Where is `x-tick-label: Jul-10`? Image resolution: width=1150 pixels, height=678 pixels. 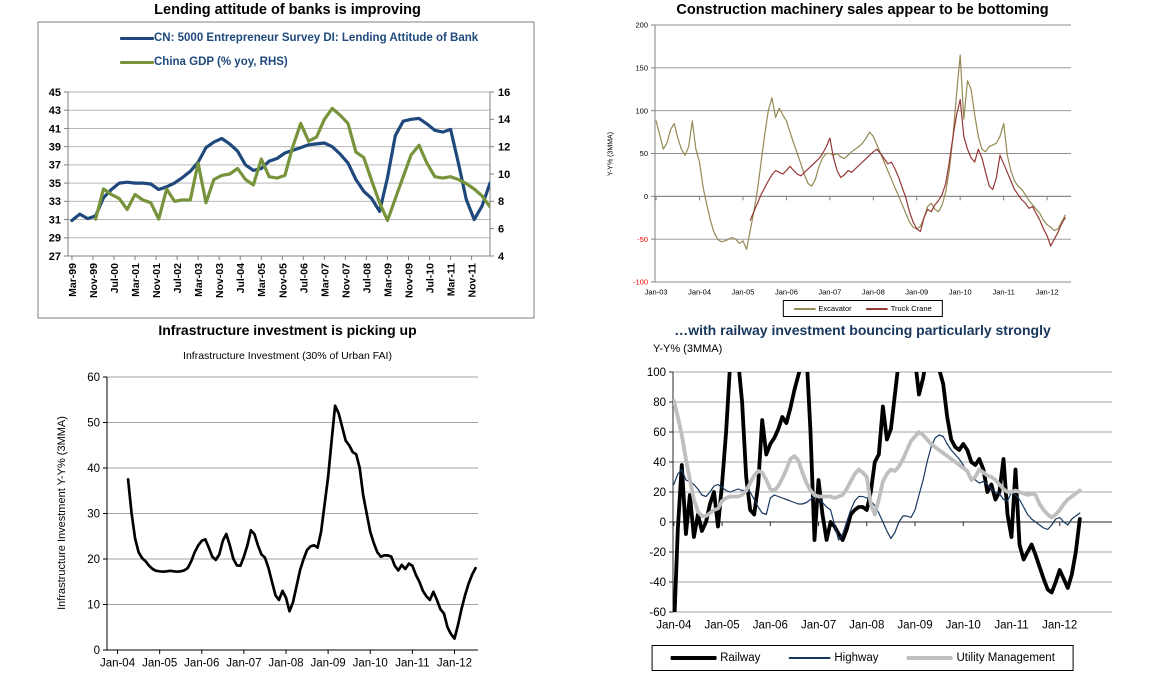
x-tick-label: Jul-10 is located at coordinates (431, 278).